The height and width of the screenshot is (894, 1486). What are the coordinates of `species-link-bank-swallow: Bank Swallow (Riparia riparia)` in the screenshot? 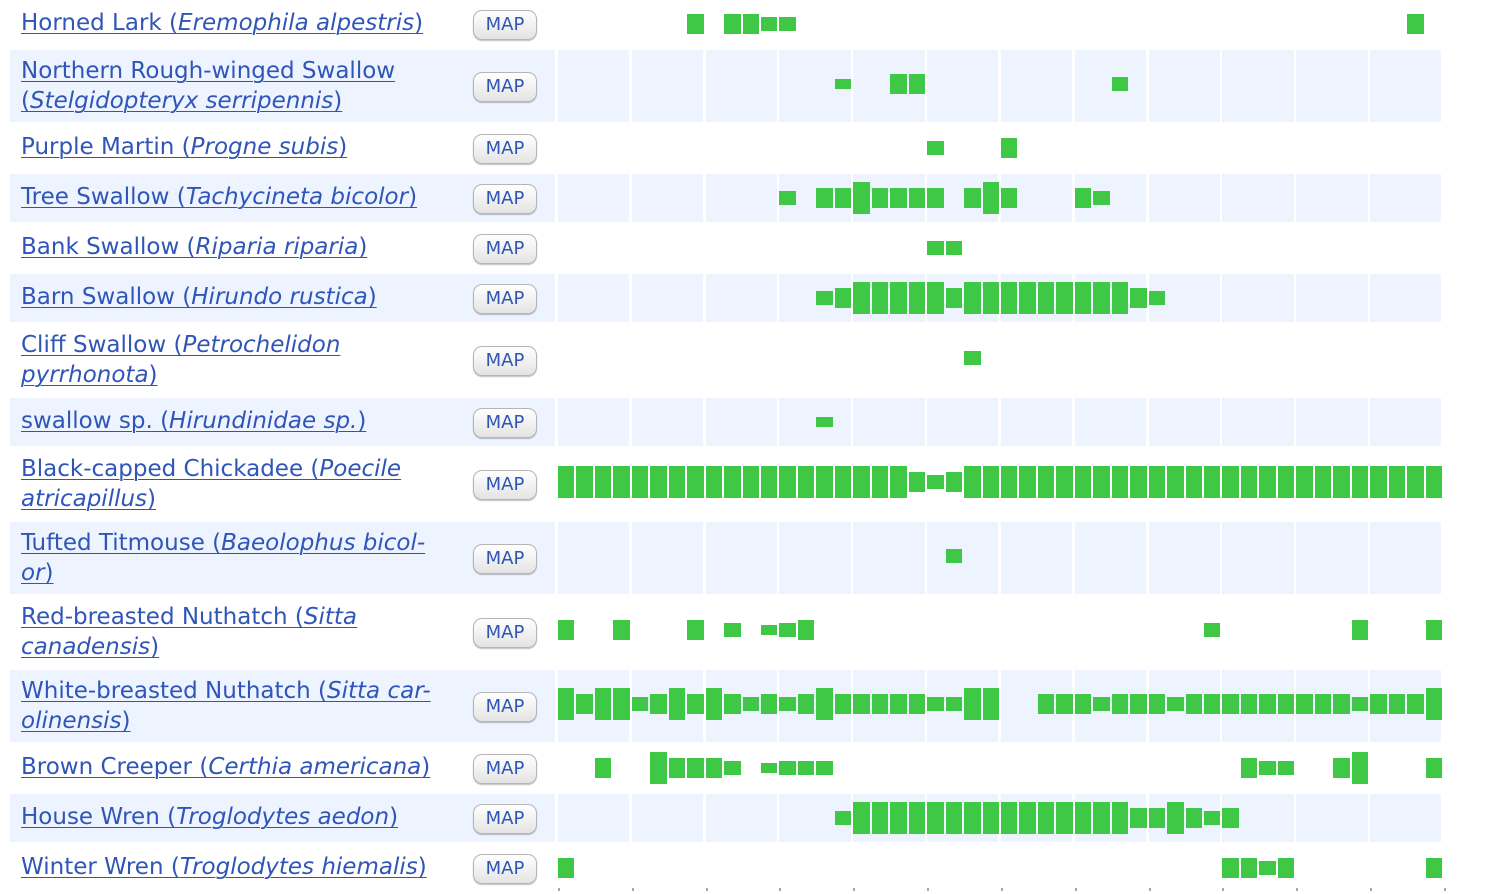 It's located at (194, 247).